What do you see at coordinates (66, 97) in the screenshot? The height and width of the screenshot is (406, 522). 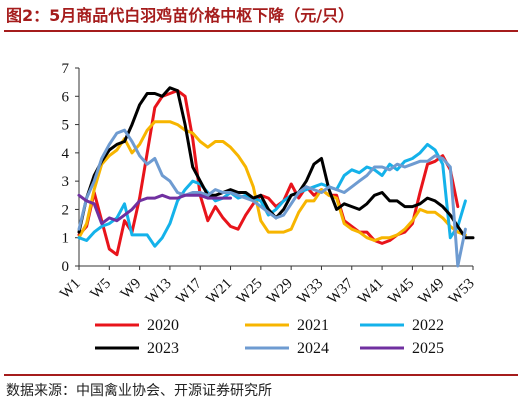 I see `y-tick-label: 6` at bounding box center [66, 97].